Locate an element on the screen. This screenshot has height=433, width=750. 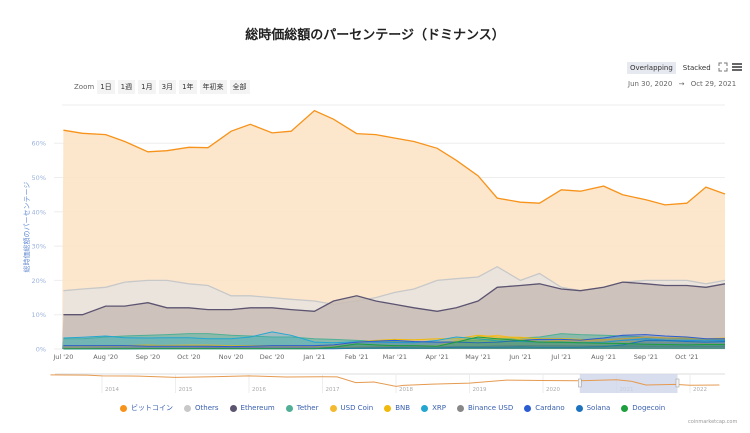
y-tick-label: 40% is located at coordinates (39, 212).